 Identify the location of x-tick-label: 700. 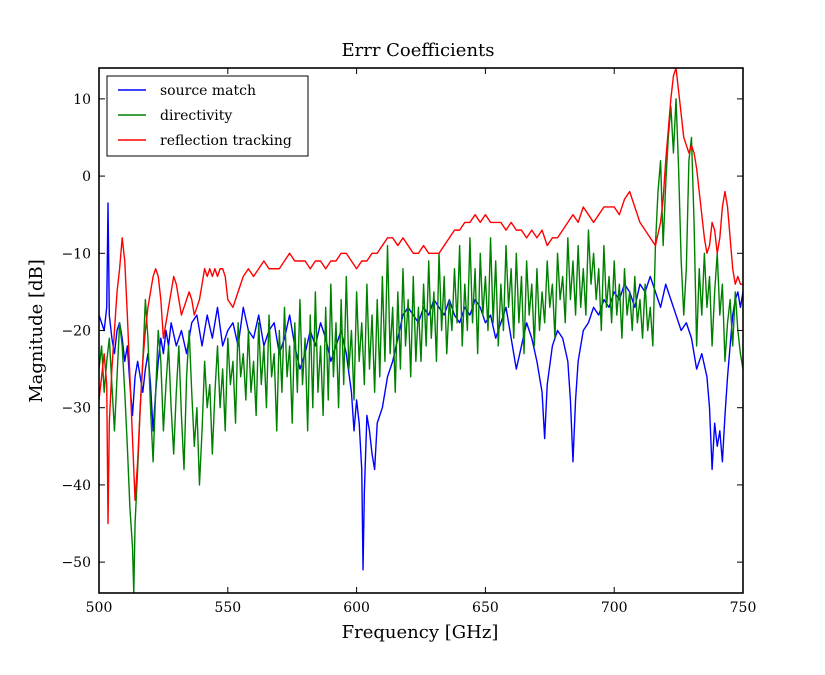
(614, 608).